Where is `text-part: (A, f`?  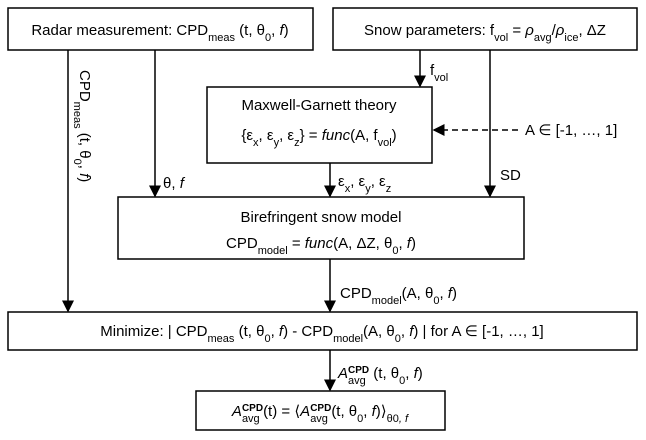
text-part: (A, f is located at coordinates (364, 135).